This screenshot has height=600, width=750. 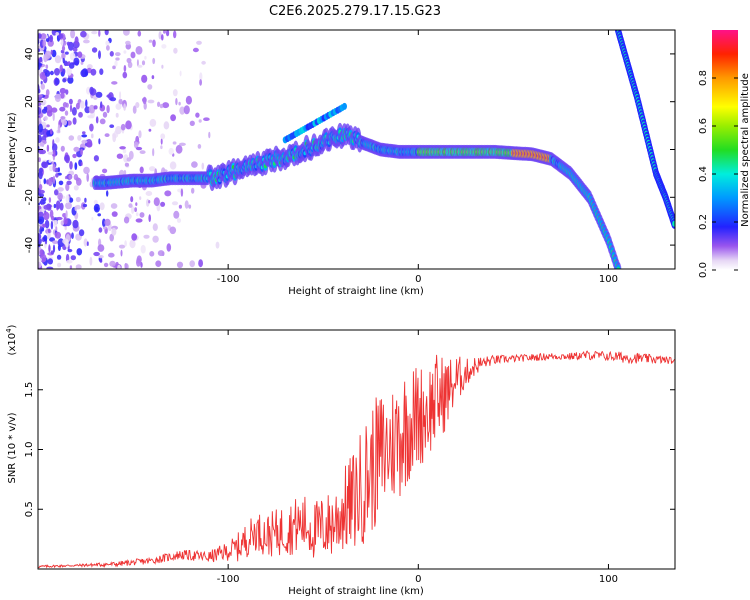 What do you see at coordinates (29, 509) in the screenshot?
I see `y-tick-label: 0.5` at bounding box center [29, 509].